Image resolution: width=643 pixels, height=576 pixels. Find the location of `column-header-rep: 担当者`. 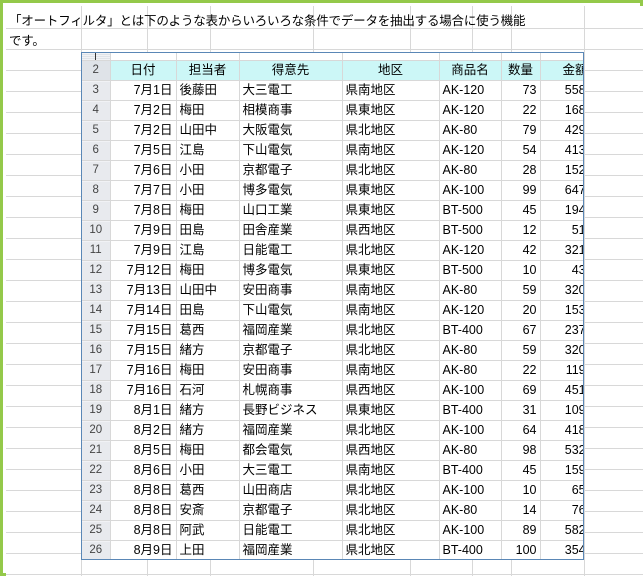

column-header-rep: 担当者 is located at coordinates (208, 70).